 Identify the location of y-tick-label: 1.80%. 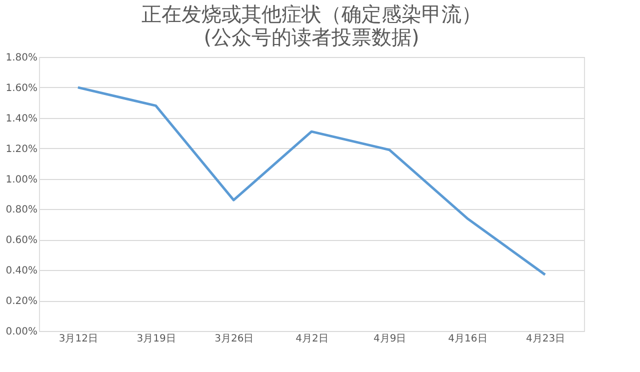
(22, 58).